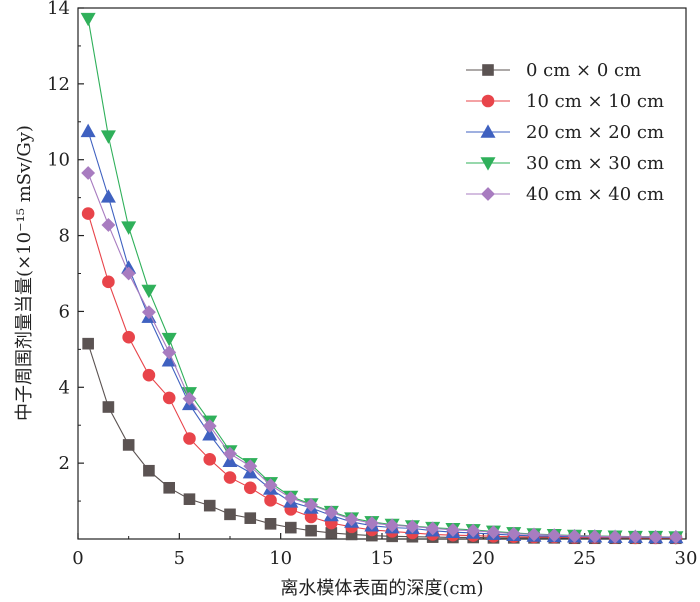 The width and height of the screenshot is (700, 602). Describe the element at coordinates (381, 588) in the screenshot. I see `x-axis-title: 离水模体表面的深度(cm)` at that location.